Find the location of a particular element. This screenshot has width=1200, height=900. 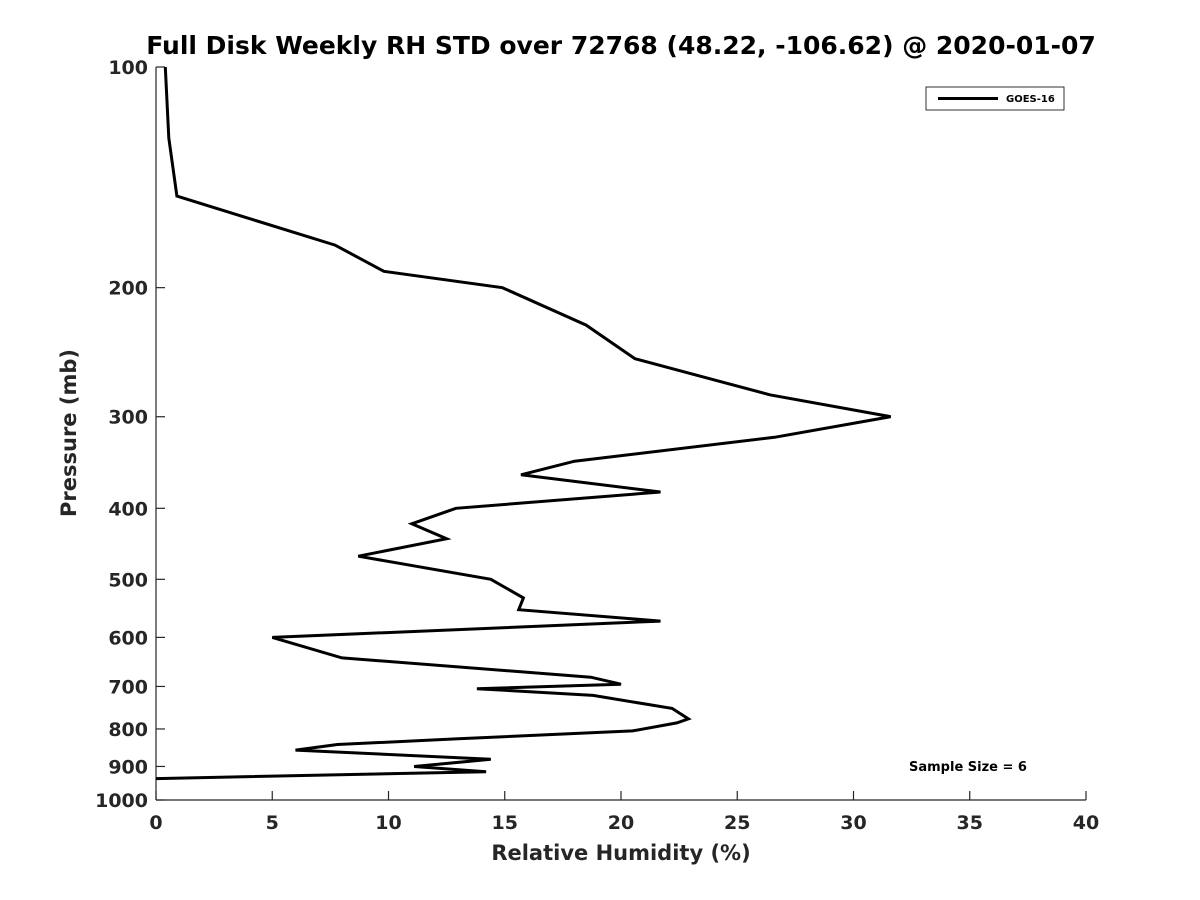

x-ticks: 0 5 10 15 20 25 30 35 40 is located at coordinates (624, 812).